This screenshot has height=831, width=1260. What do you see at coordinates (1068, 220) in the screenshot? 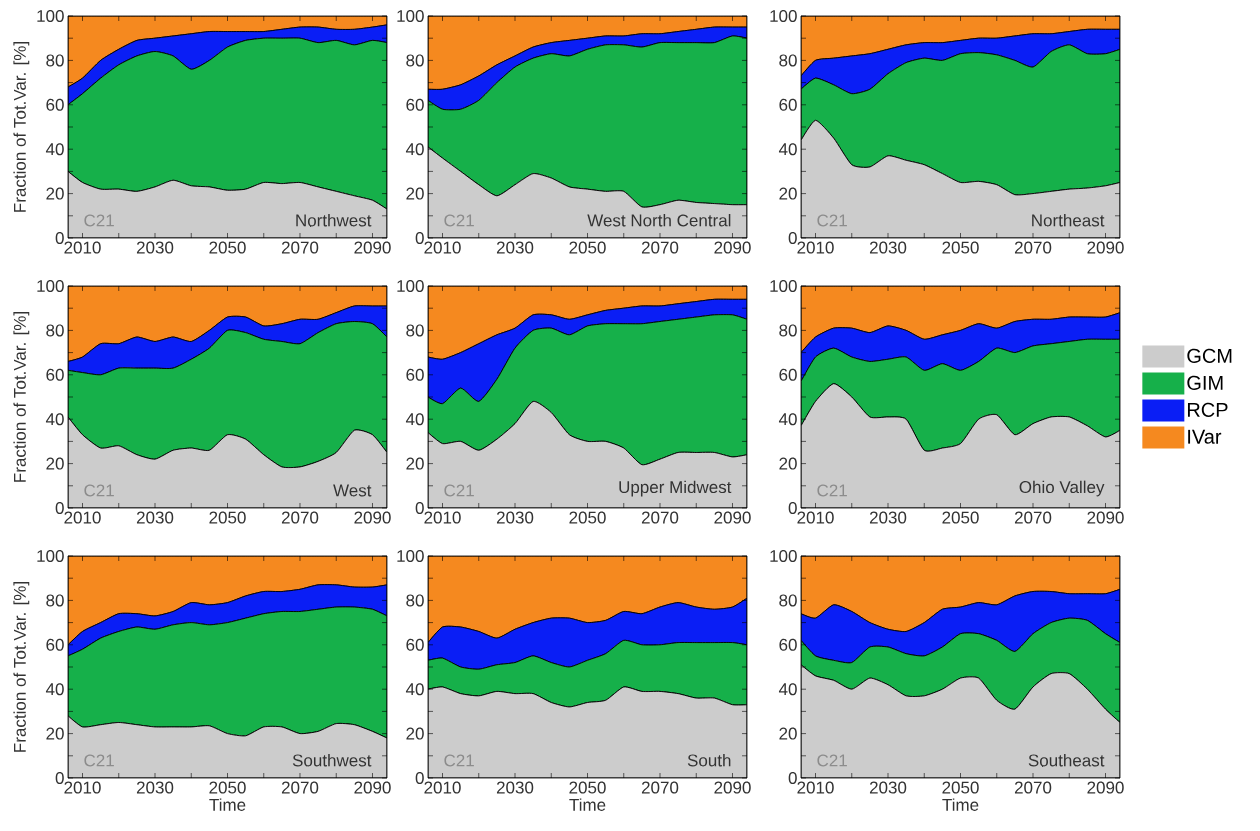
I see `annotation: Northeast` at bounding box center [1068, 220].